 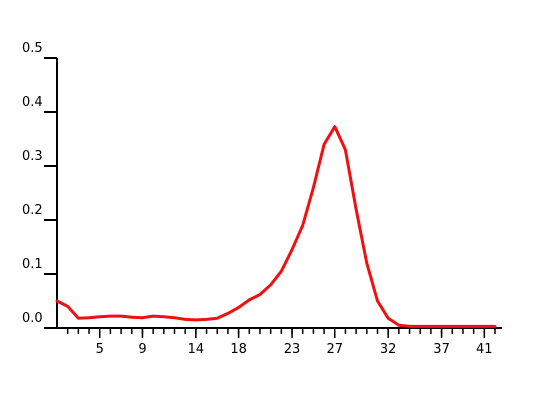 I want to click on x-tick-label: 41, so click(x=484, y=349).